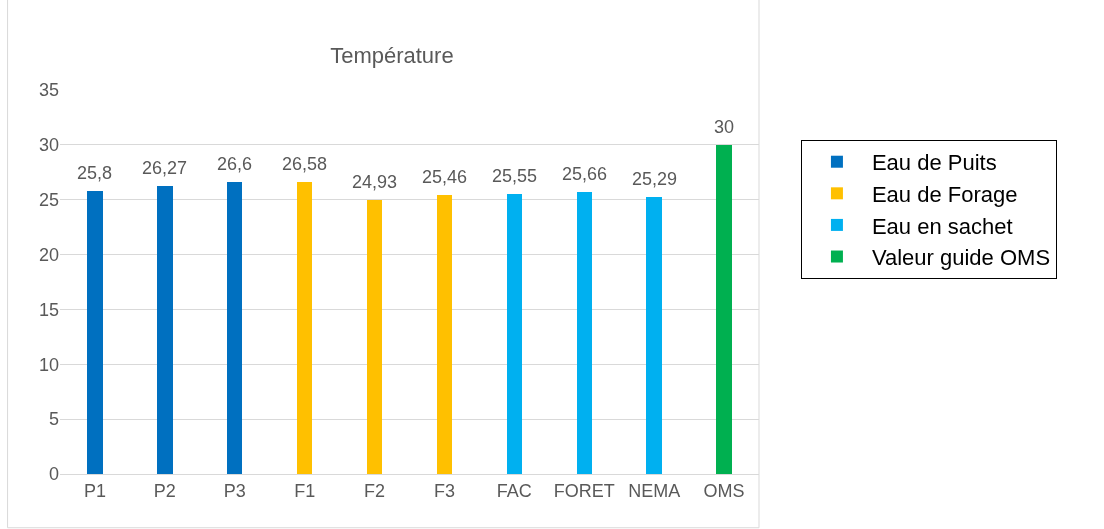 This screenshot has height=529, width=1104. Describe the element at coordinates (942, 226) in the screenshot. I see `legend-label: Eau en sachet` at that location.